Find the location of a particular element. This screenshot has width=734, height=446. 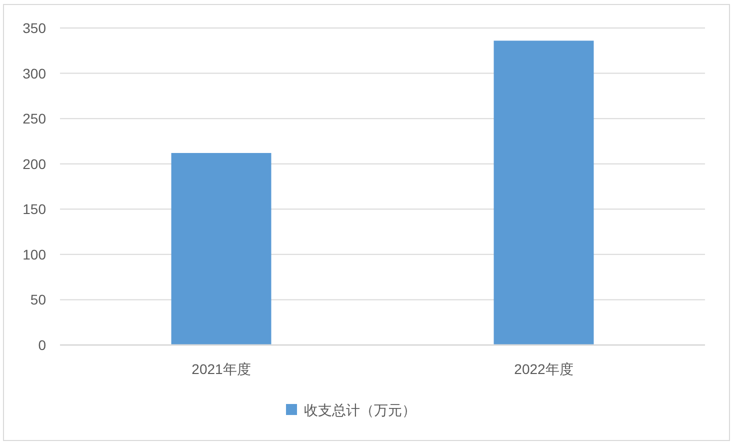

y-tick-label: 200 is located at coordinates (34, 164).